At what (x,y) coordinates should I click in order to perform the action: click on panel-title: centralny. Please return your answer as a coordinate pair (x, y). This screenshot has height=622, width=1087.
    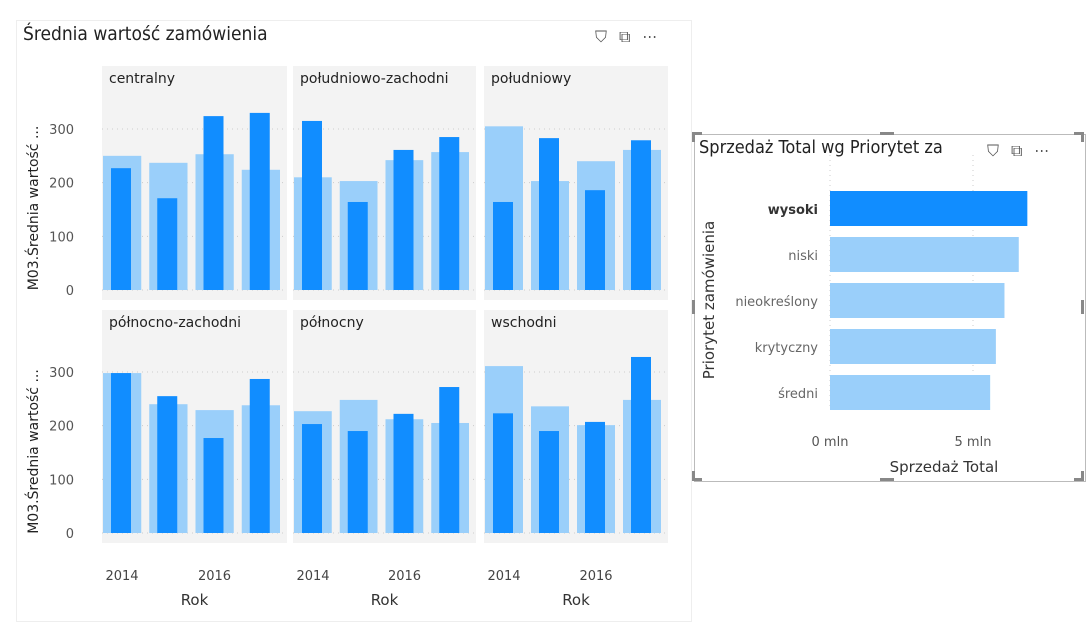
    Looking at the image, I should click on (142, 79).